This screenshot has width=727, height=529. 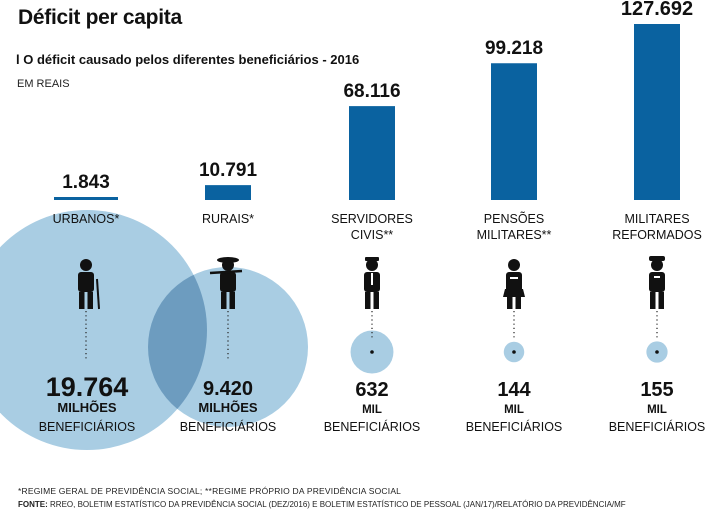 What do you see at coordinates (372, 219) in the screenshot?
I see `category-label: SERVIDORES` at bounding box center [372, 219].